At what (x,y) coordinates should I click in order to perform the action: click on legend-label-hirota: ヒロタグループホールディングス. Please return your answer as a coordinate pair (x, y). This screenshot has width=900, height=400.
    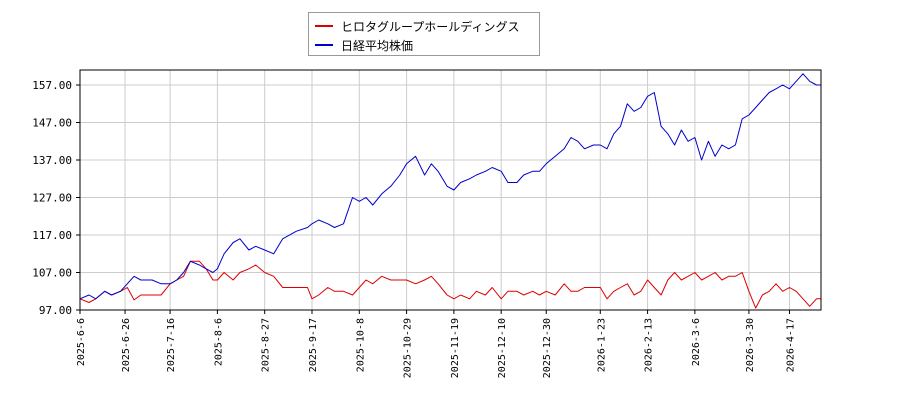
    Looking at the image, I should click on (430, 26).